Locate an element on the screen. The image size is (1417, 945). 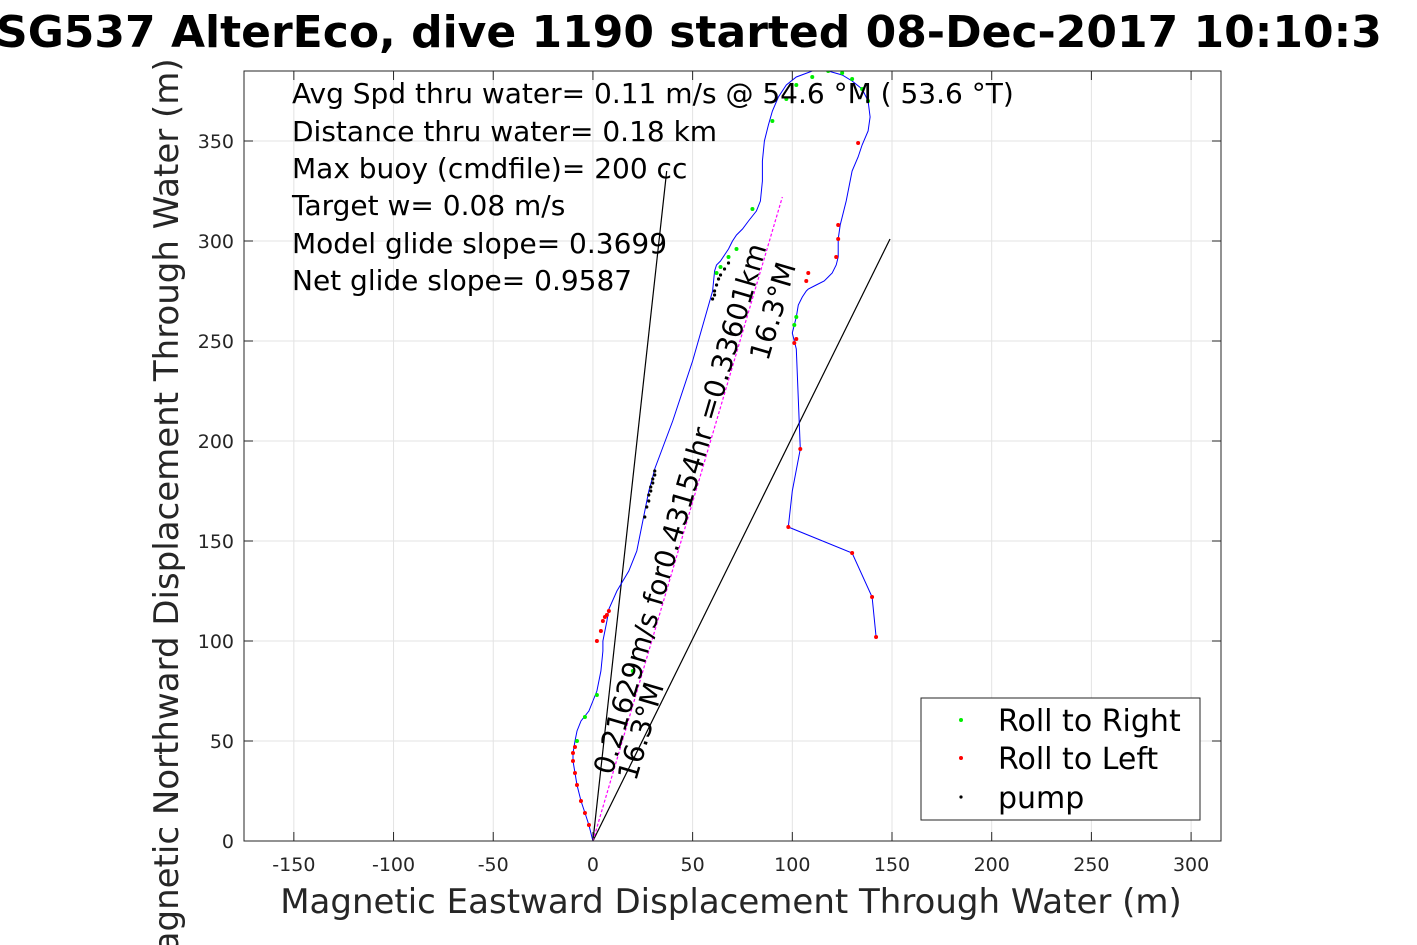
x-tick-label: 300 is located at coordinates (1191, 865).